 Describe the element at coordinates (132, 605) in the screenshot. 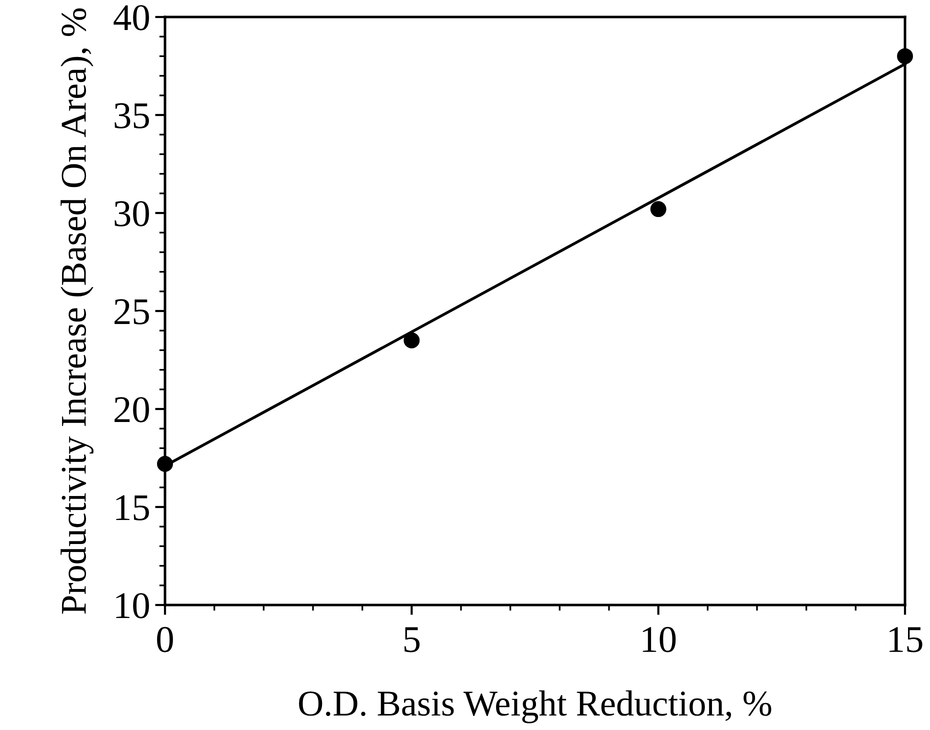

I see `y-tick-label: 10` at that location.